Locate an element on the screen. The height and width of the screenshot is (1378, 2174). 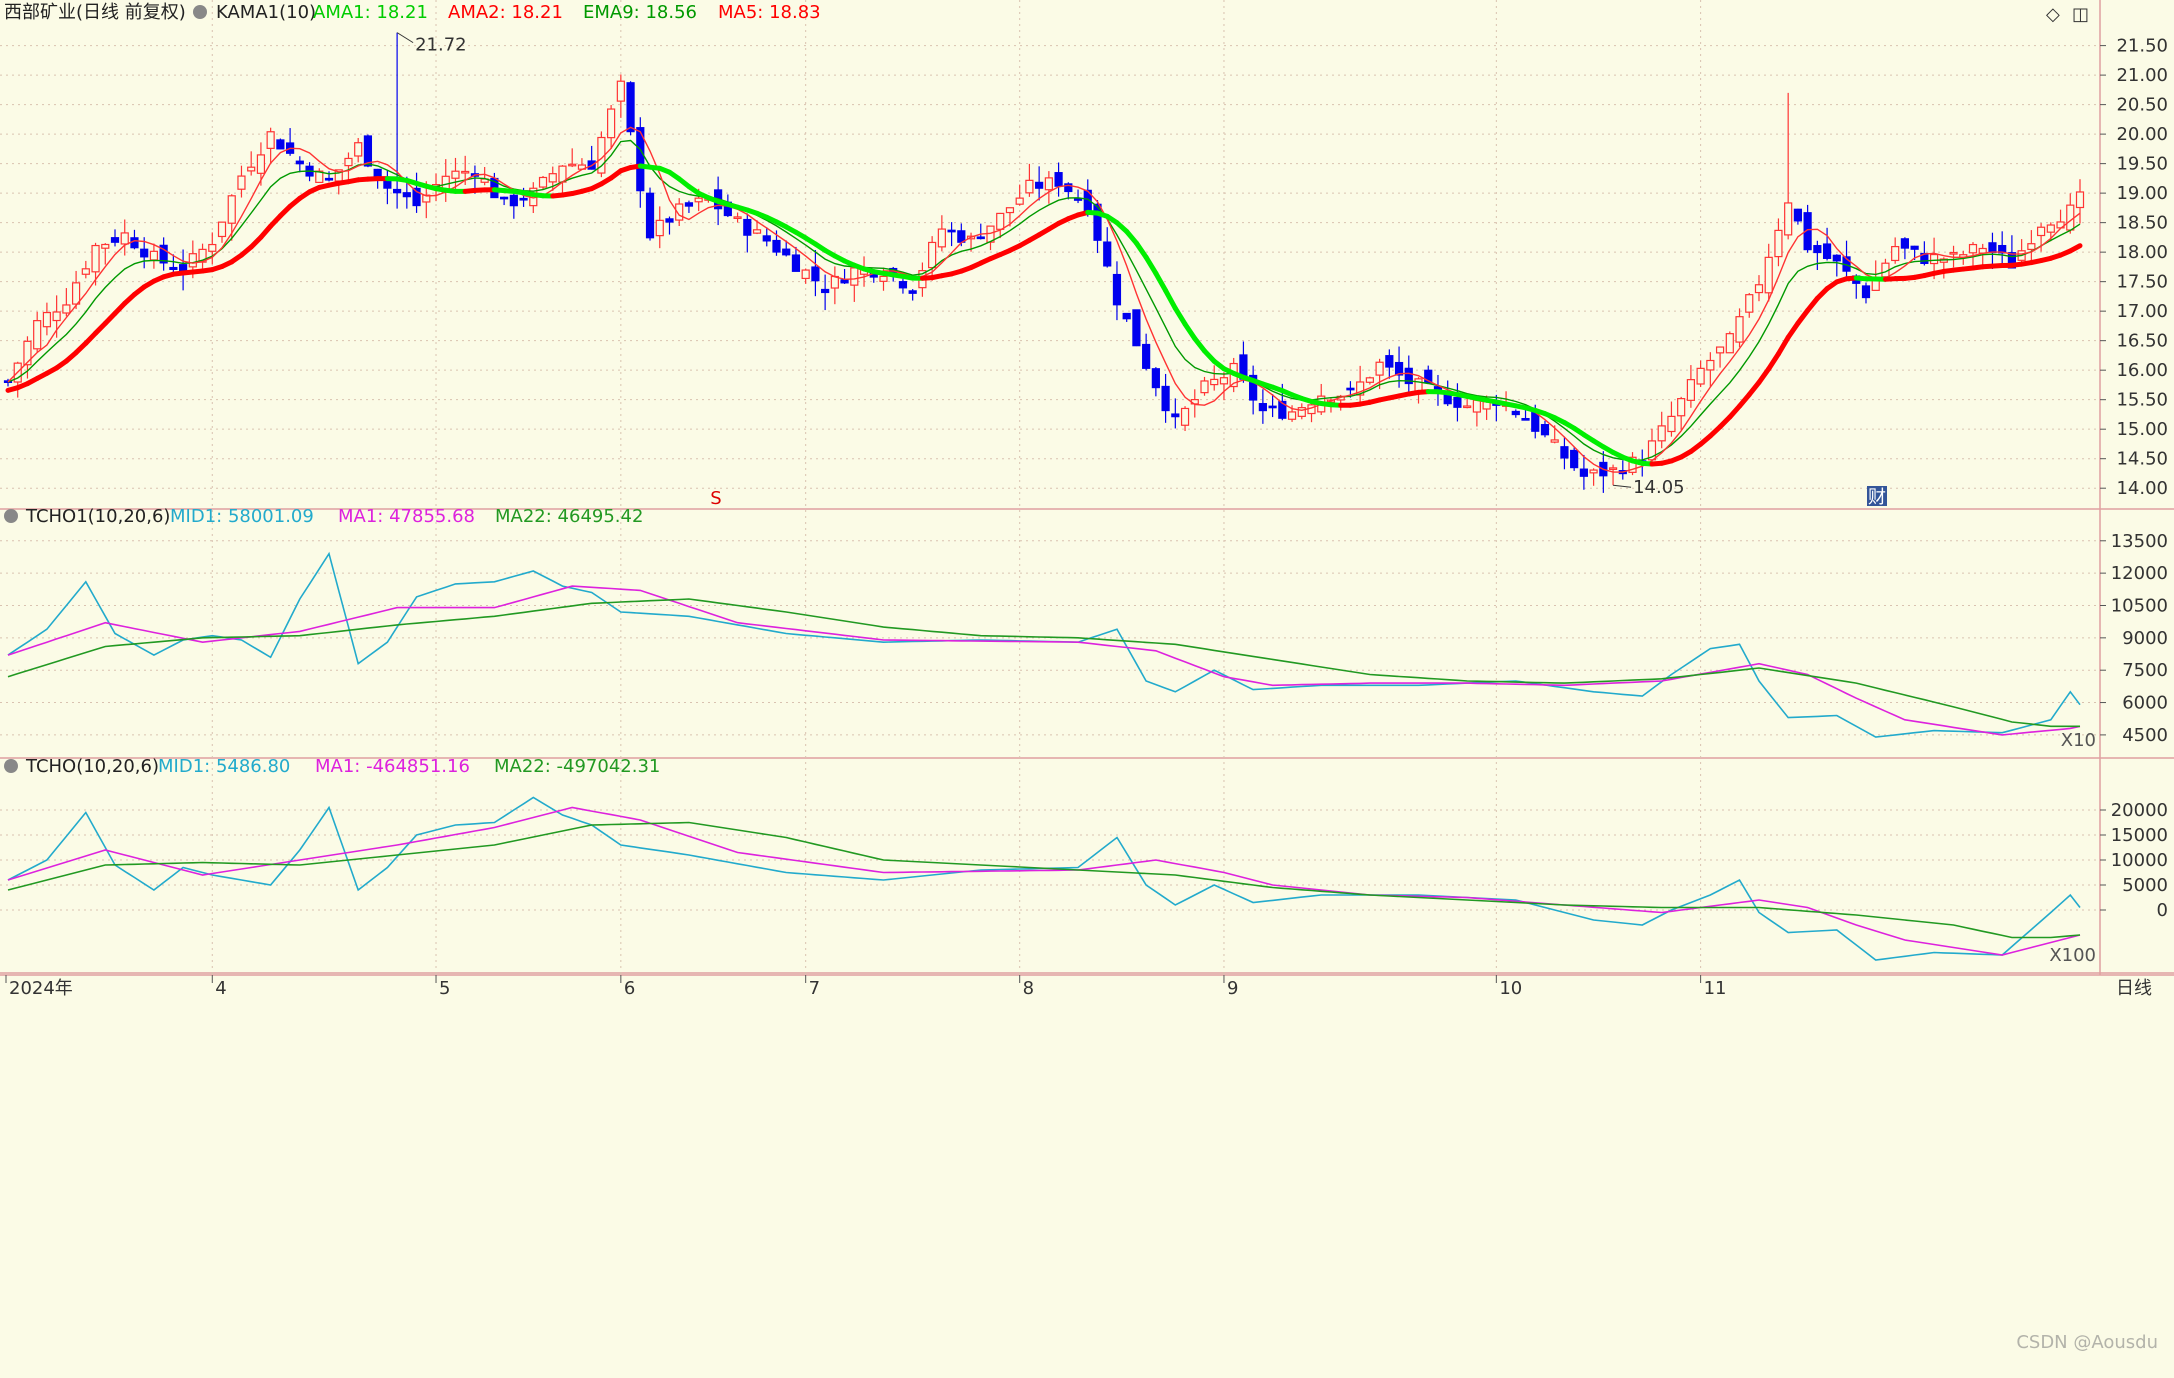
diamond-icon: ◇ is located at coordinates (2053, 14).